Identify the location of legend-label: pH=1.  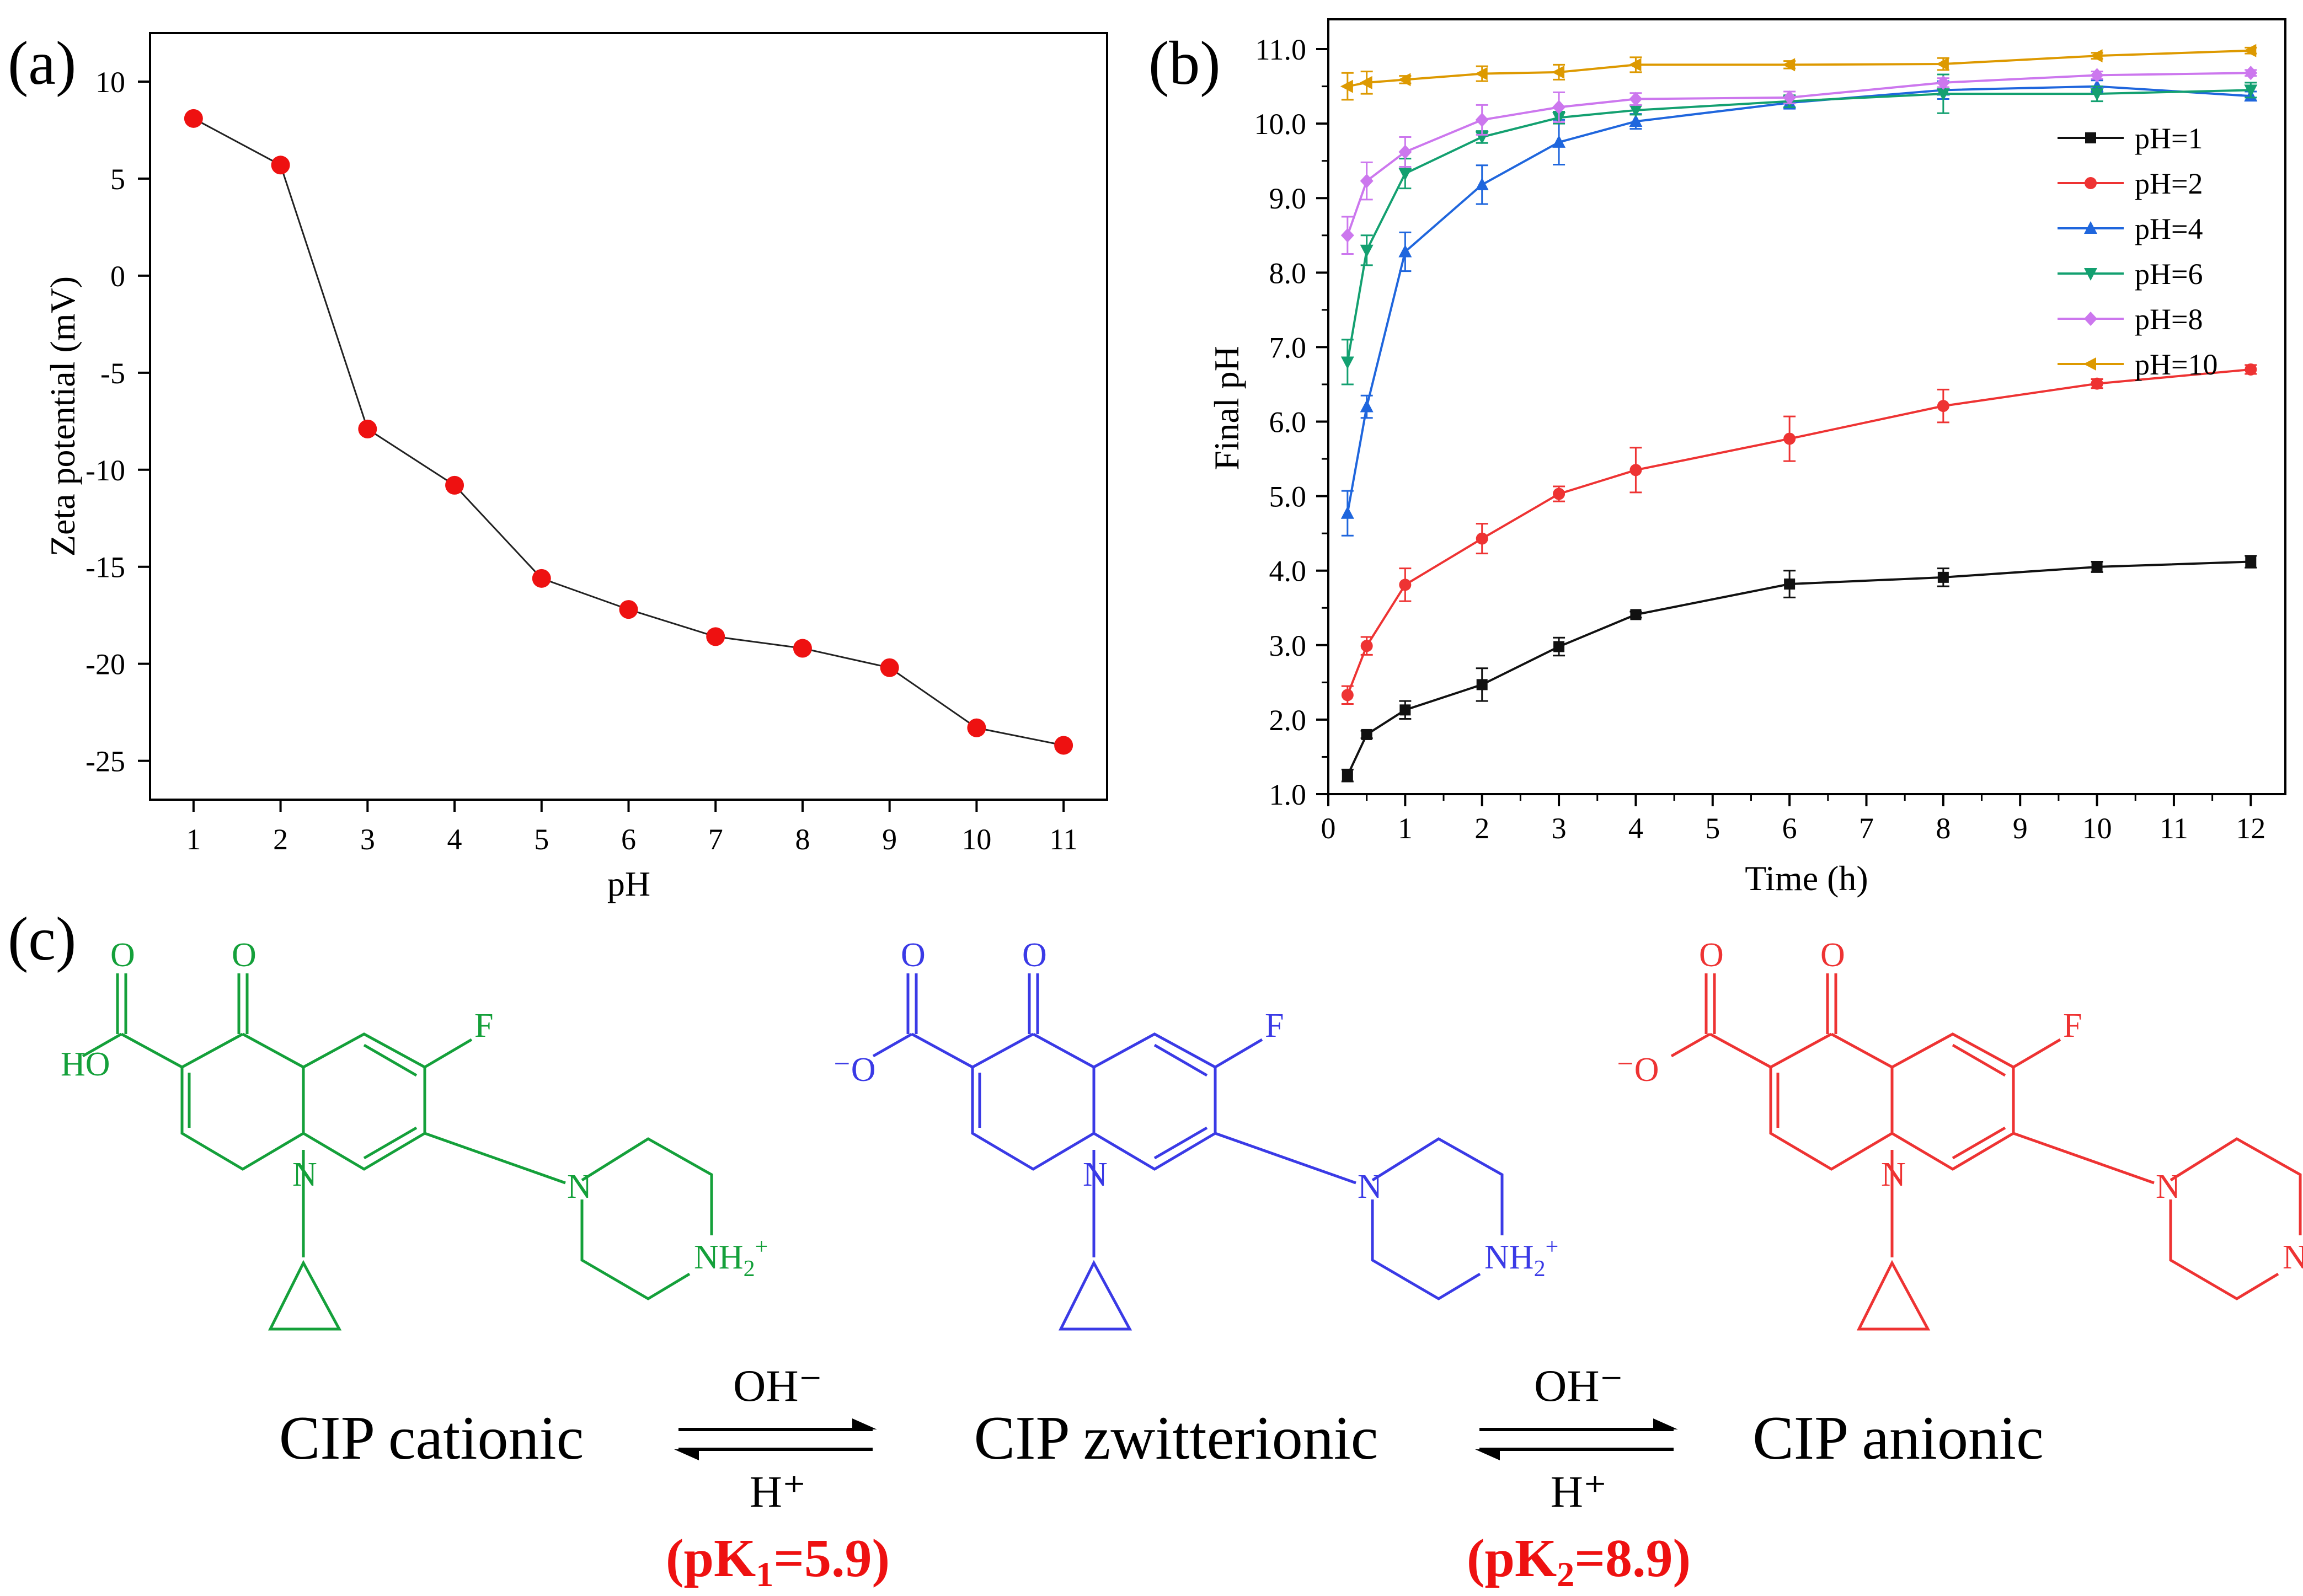
(2169, 138).